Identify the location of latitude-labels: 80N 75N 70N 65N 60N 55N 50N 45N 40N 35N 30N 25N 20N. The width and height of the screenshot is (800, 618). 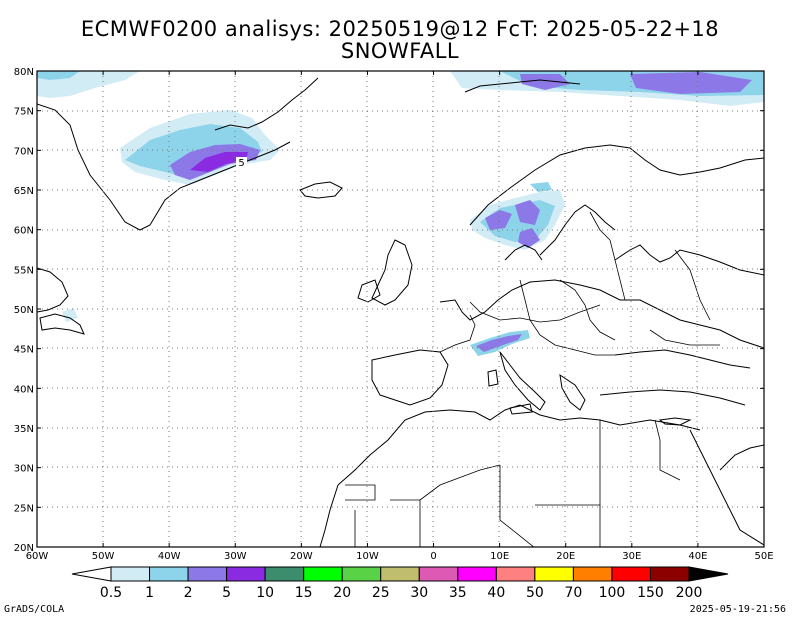
(24, 310).